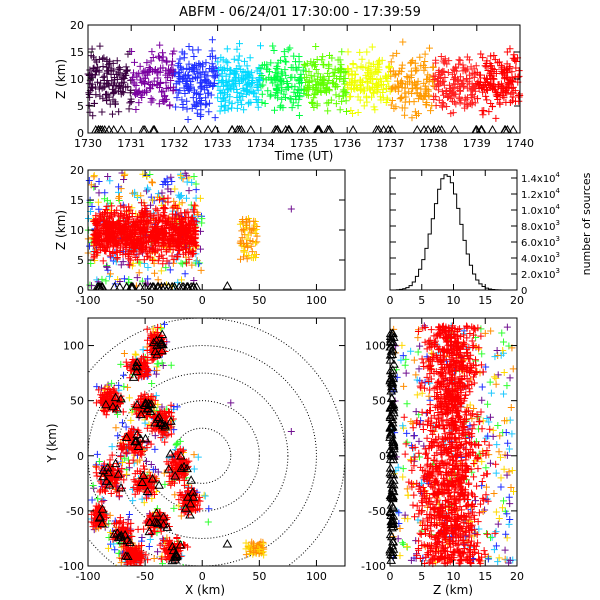 The width and height of the screenshot is (600, 600). I want to click on ground-flash-triangle, so click(197, 129).